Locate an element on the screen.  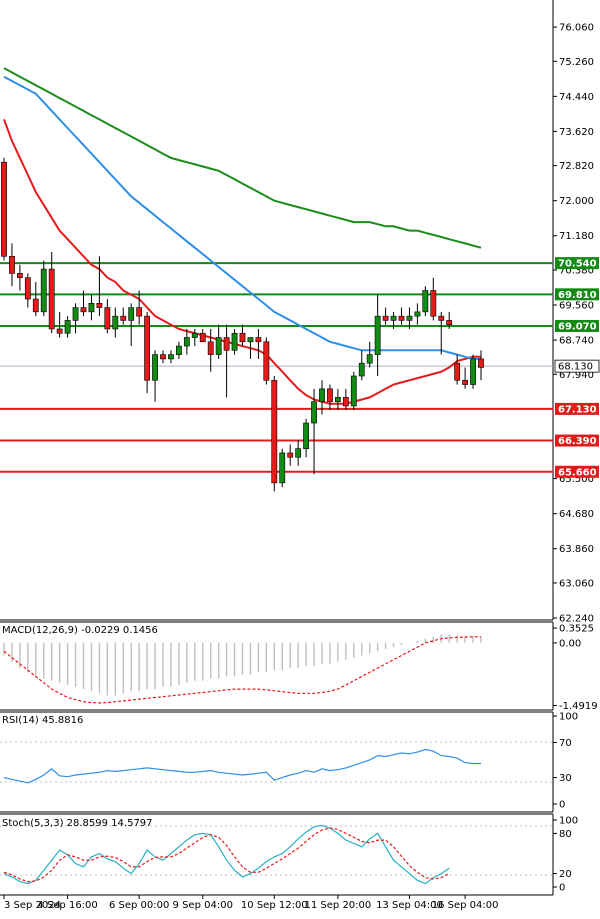
macd-ytick-label: 0.3525 is located at coordinates (576, 629).